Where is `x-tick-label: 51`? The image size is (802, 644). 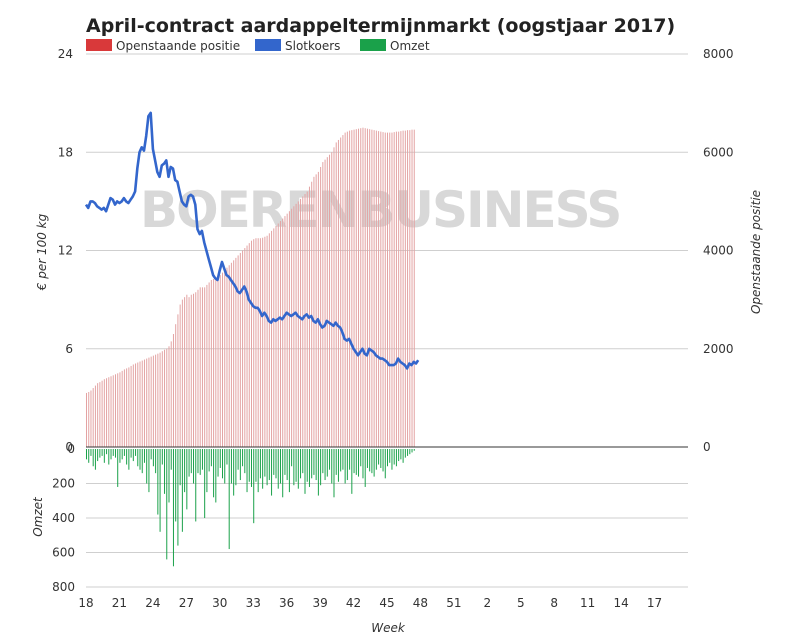
x-tick-label: 51 is located at coordinates (453, 603).